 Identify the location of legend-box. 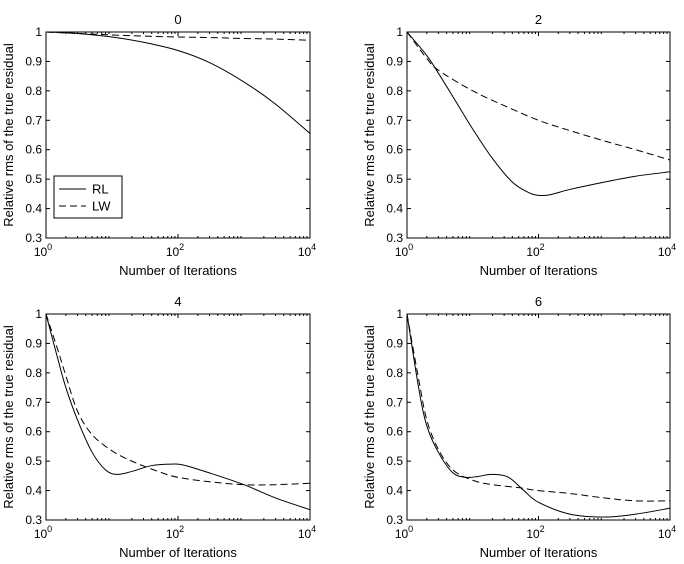
(88, 197).